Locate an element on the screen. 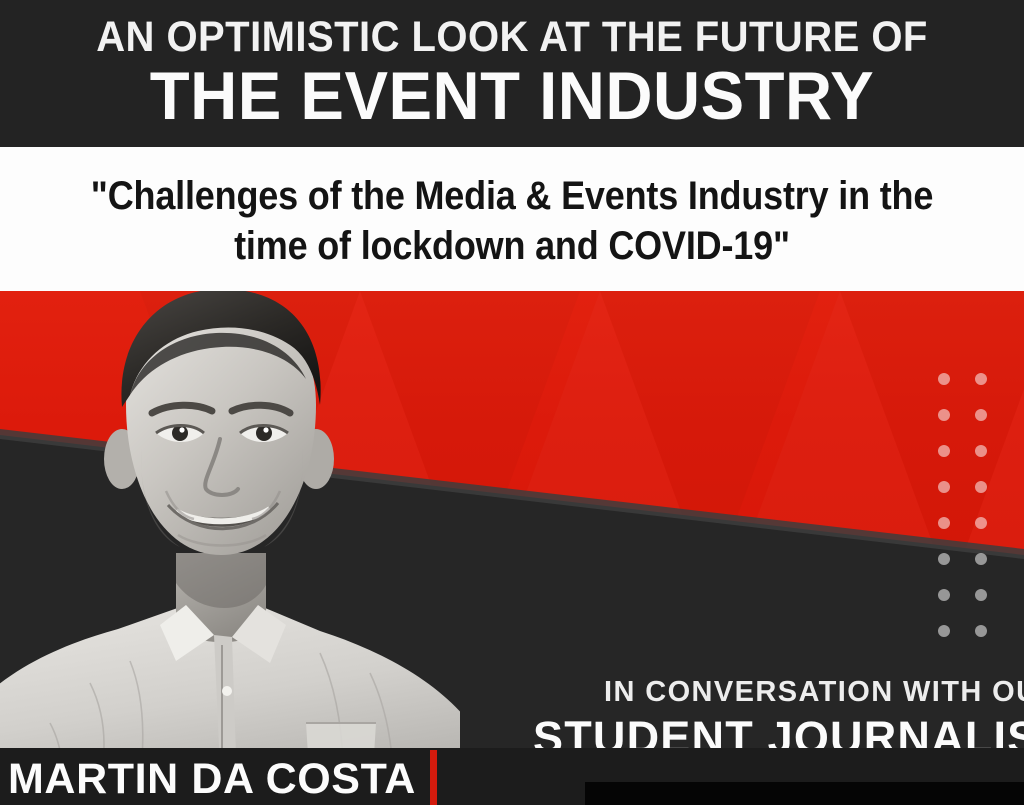 The image size is (1024, 805). bottom-black-strip is located at coordinates (804, 793).